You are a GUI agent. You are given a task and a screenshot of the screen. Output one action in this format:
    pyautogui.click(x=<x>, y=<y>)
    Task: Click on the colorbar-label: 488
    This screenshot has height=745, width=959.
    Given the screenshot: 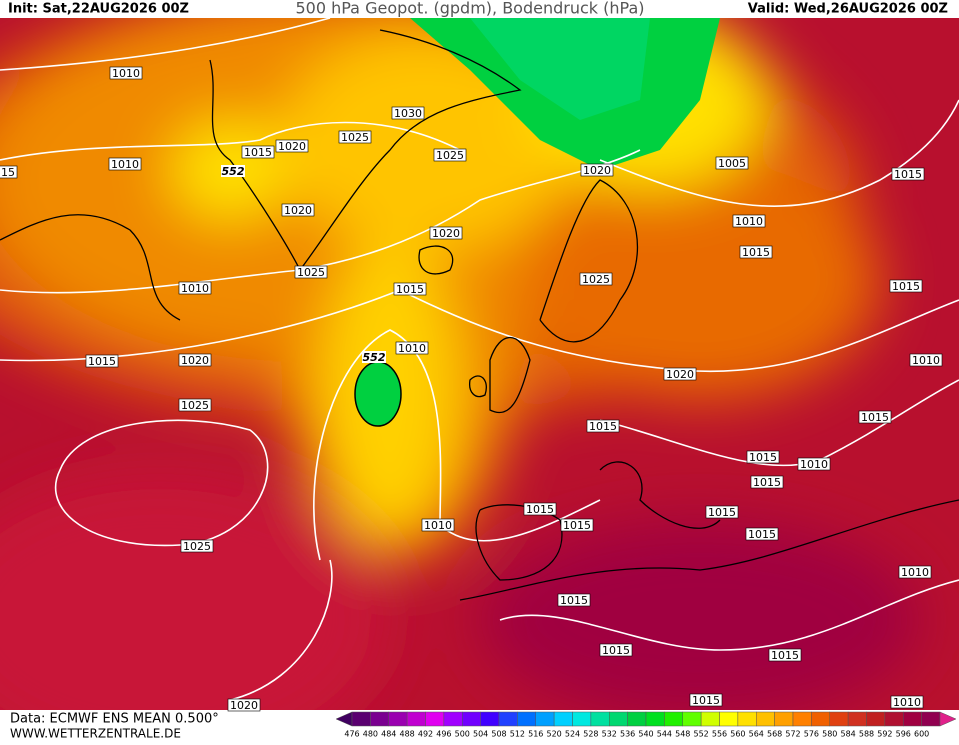 What is the action you would take?
    pyautogui.click(x=406, y=734)
    